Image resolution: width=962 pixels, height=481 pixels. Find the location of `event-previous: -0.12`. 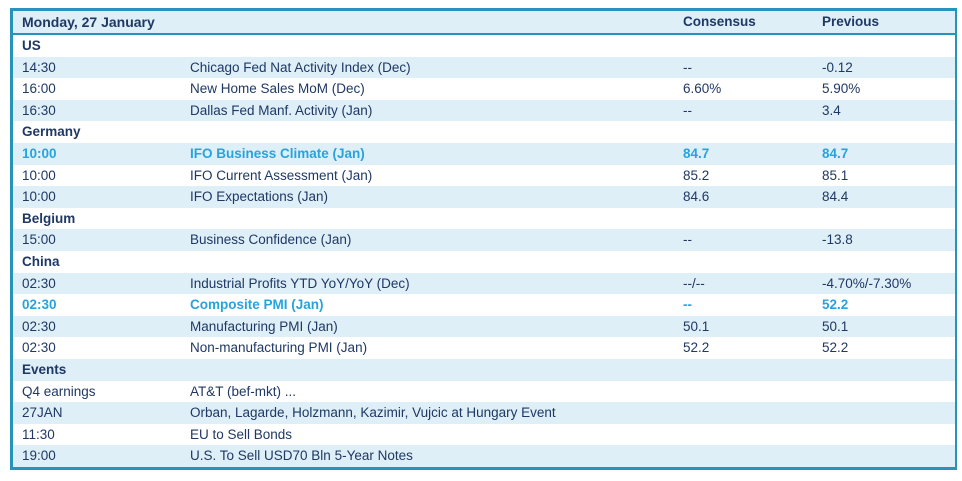

event-previous: -0.12 is located at coordinates (837, 67).